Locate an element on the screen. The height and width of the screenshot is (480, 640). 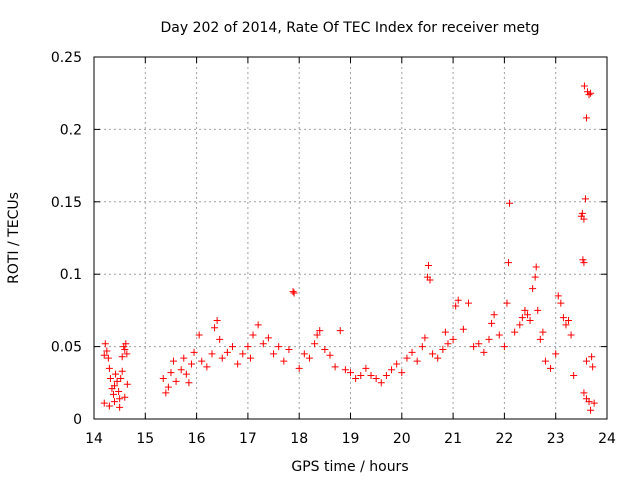
x-tick-label: 23 is located at coordinates (556, 439).